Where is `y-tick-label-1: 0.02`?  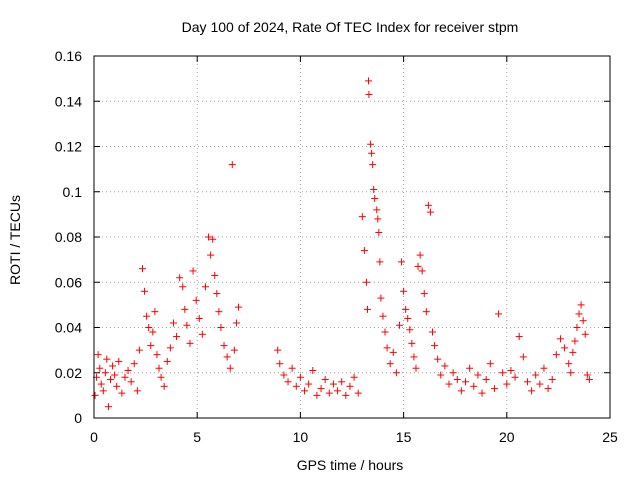
y-tick-label-1: 0.02 is located at coordinates (68, 373).